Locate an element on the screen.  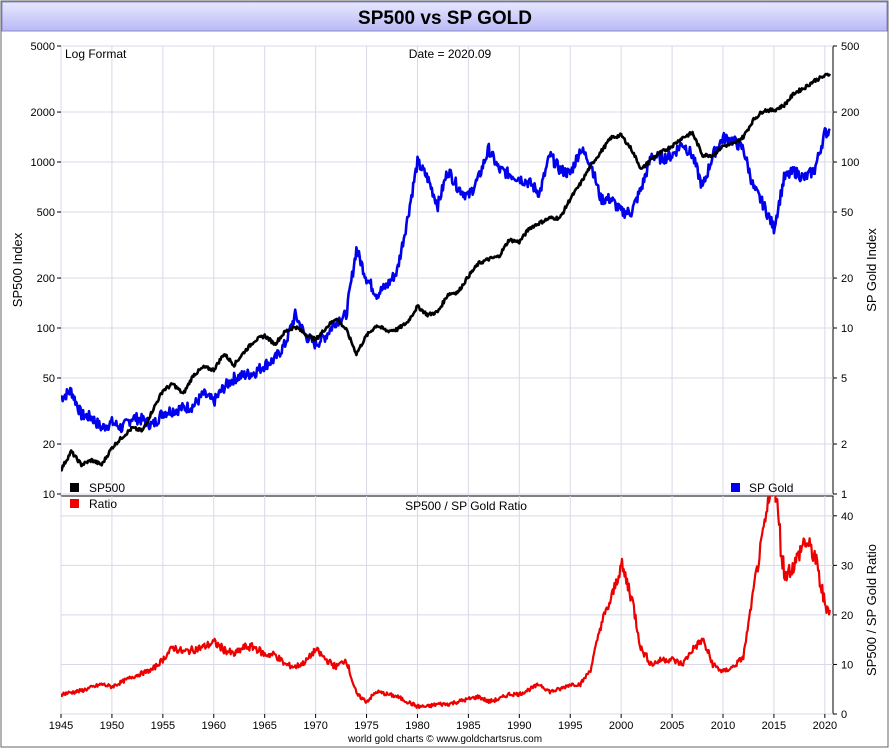
left-tick-label: 50 is located at coordinates (49, 379).